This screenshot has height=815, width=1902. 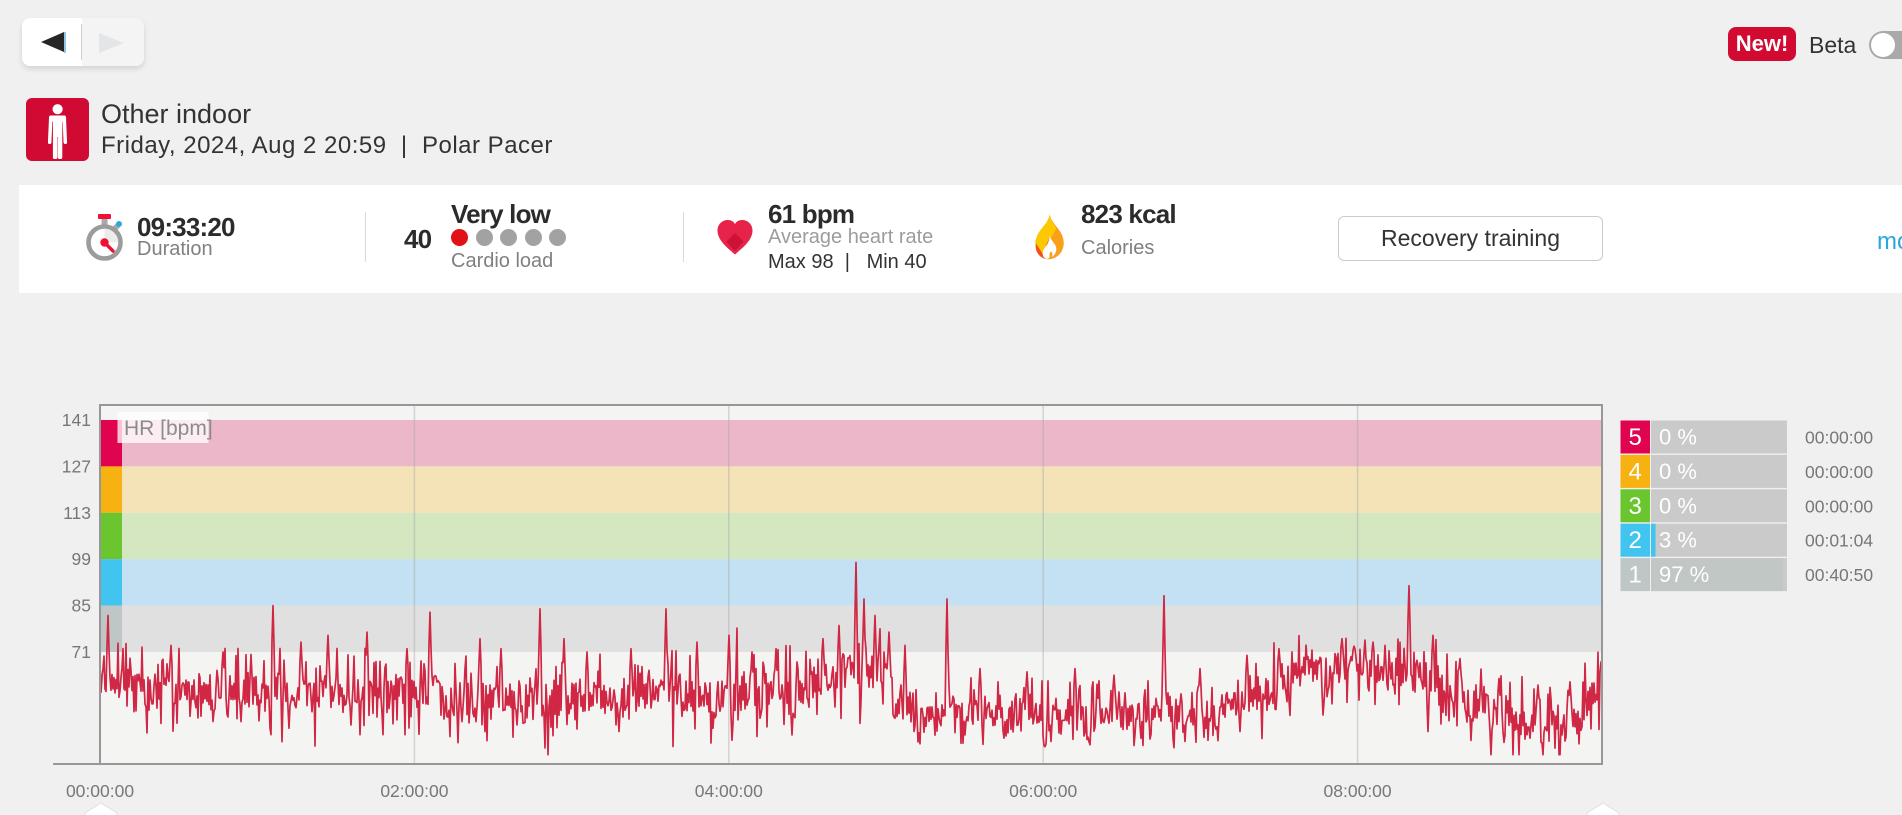 What do you see at coordinates (1635, 575) in the screenshot?
I see `svg-text: 1` at bounding box center [1635, 575].